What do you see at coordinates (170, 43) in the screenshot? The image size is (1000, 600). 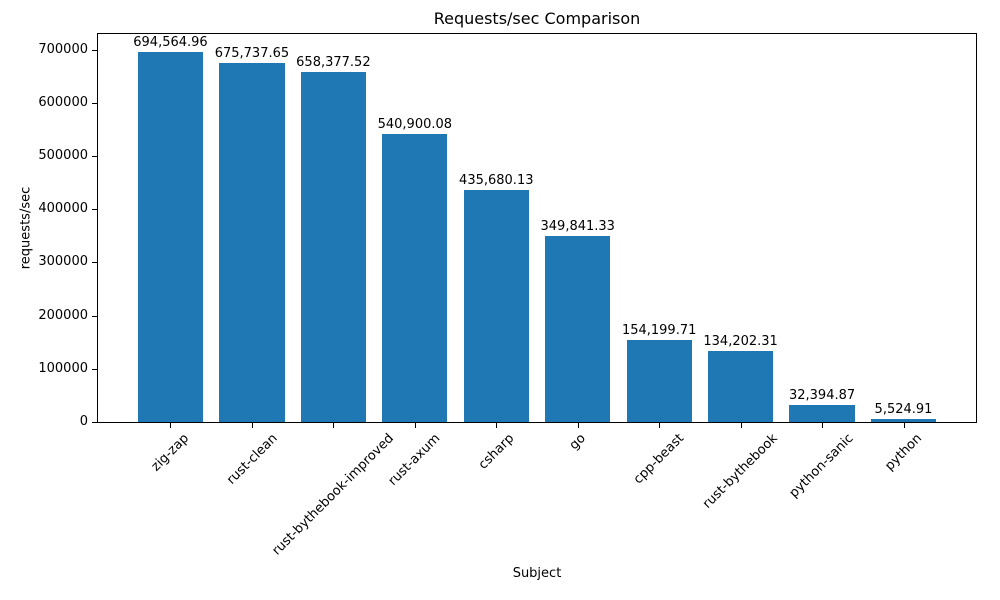 I see `bar-value-label: 694,564.96` at bounding box center [170, 43].